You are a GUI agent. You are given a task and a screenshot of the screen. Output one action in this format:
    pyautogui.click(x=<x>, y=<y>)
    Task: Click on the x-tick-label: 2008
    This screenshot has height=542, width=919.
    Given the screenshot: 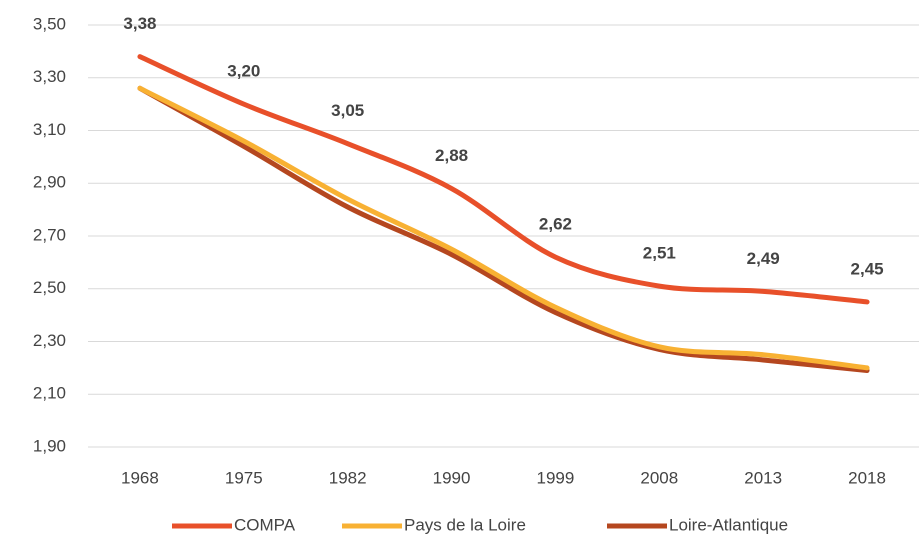 What is the action you would take?
    pyautogui.click(x=659, y=477)
    